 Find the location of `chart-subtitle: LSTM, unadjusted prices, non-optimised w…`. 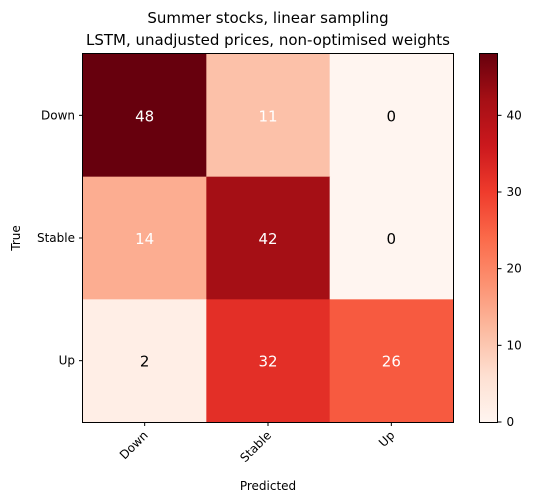

chart-subtitle: LSTM, unadjusted prices, non-optimised w… is located at coordinates (268, 40).